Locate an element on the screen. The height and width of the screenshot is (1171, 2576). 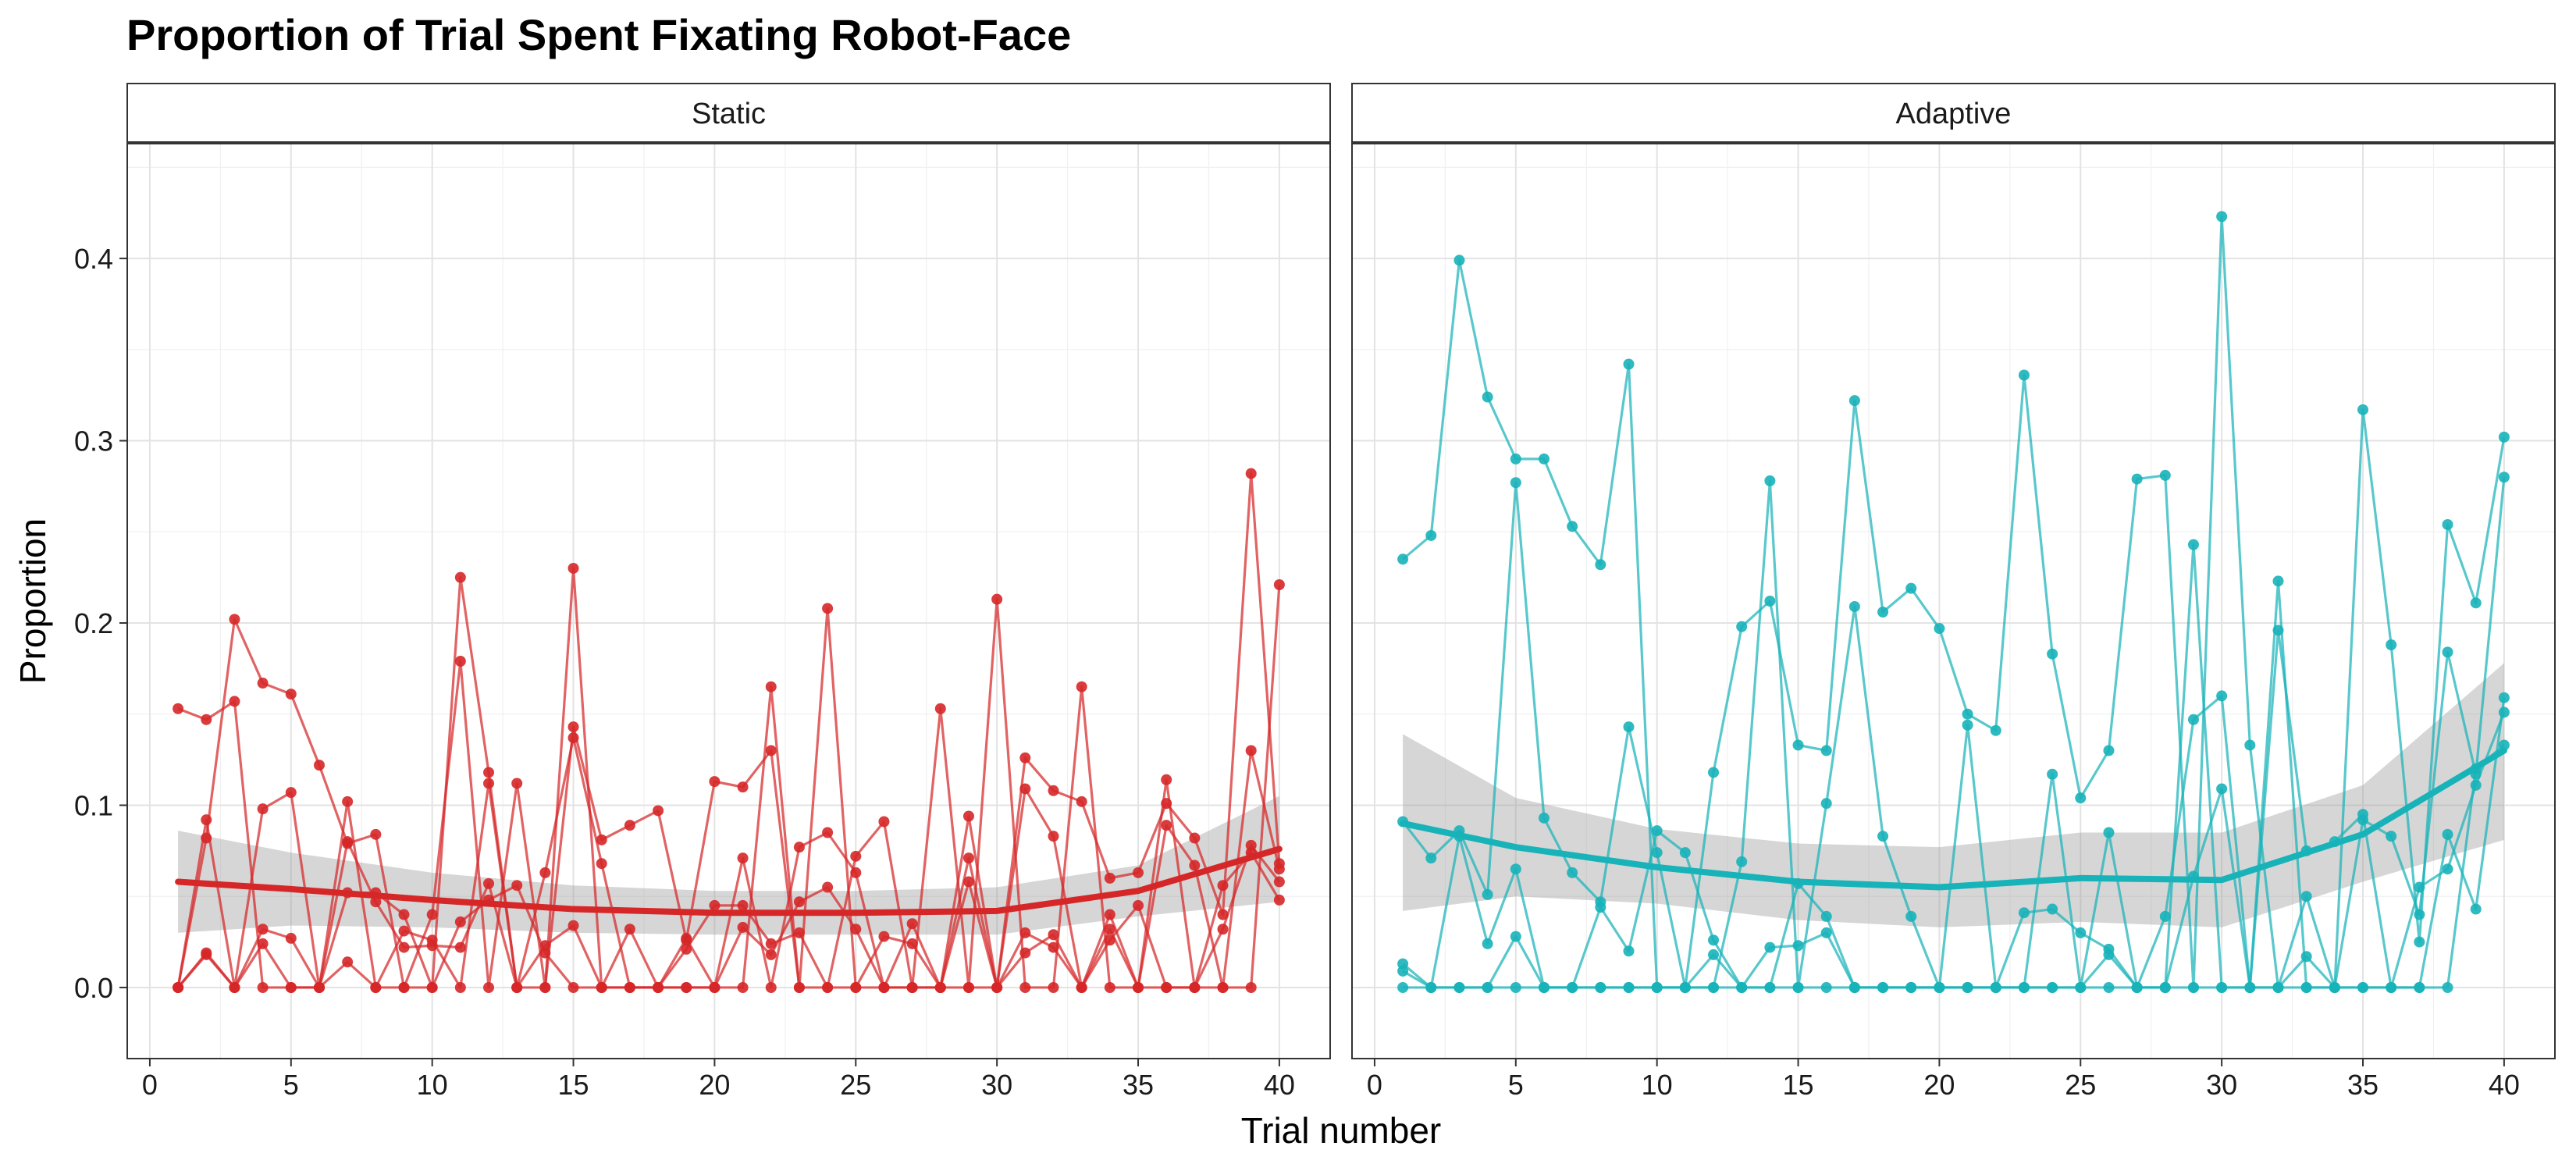
x-tick-label: 20 is located at coordinates (1939, 1085).